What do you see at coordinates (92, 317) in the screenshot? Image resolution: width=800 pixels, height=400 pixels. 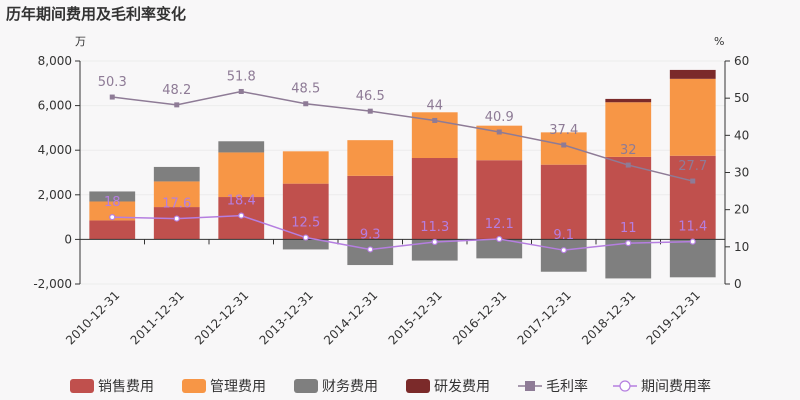 I see `x-tick-label: 2010-12-31` at bounding box center [92, 317].